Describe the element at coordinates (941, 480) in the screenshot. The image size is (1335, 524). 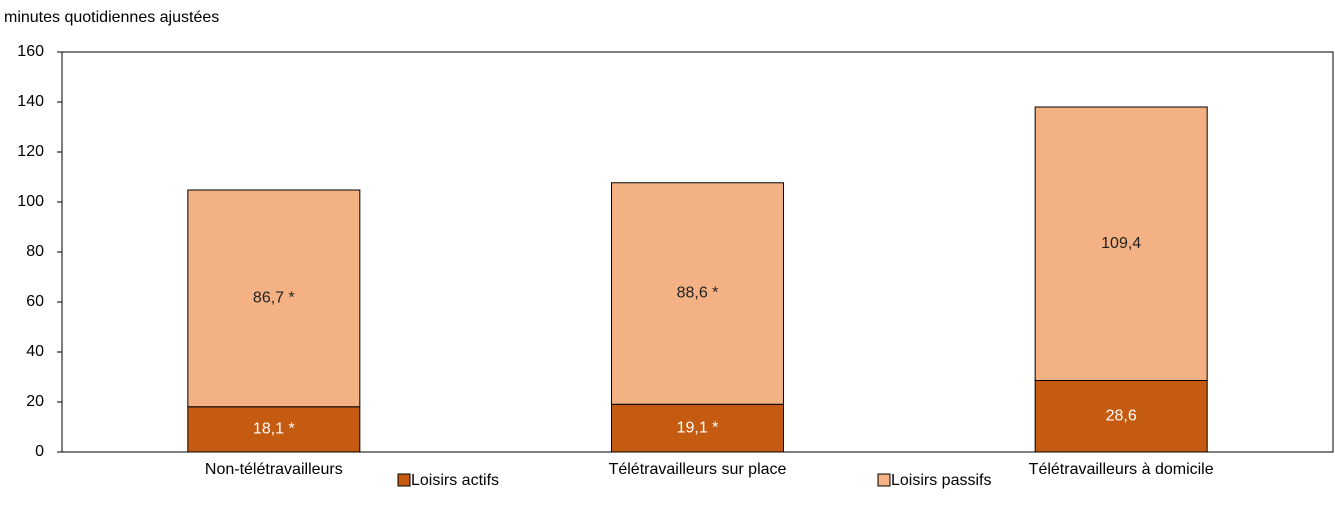
I see `legend-label: Loisirs passifs` at that location.